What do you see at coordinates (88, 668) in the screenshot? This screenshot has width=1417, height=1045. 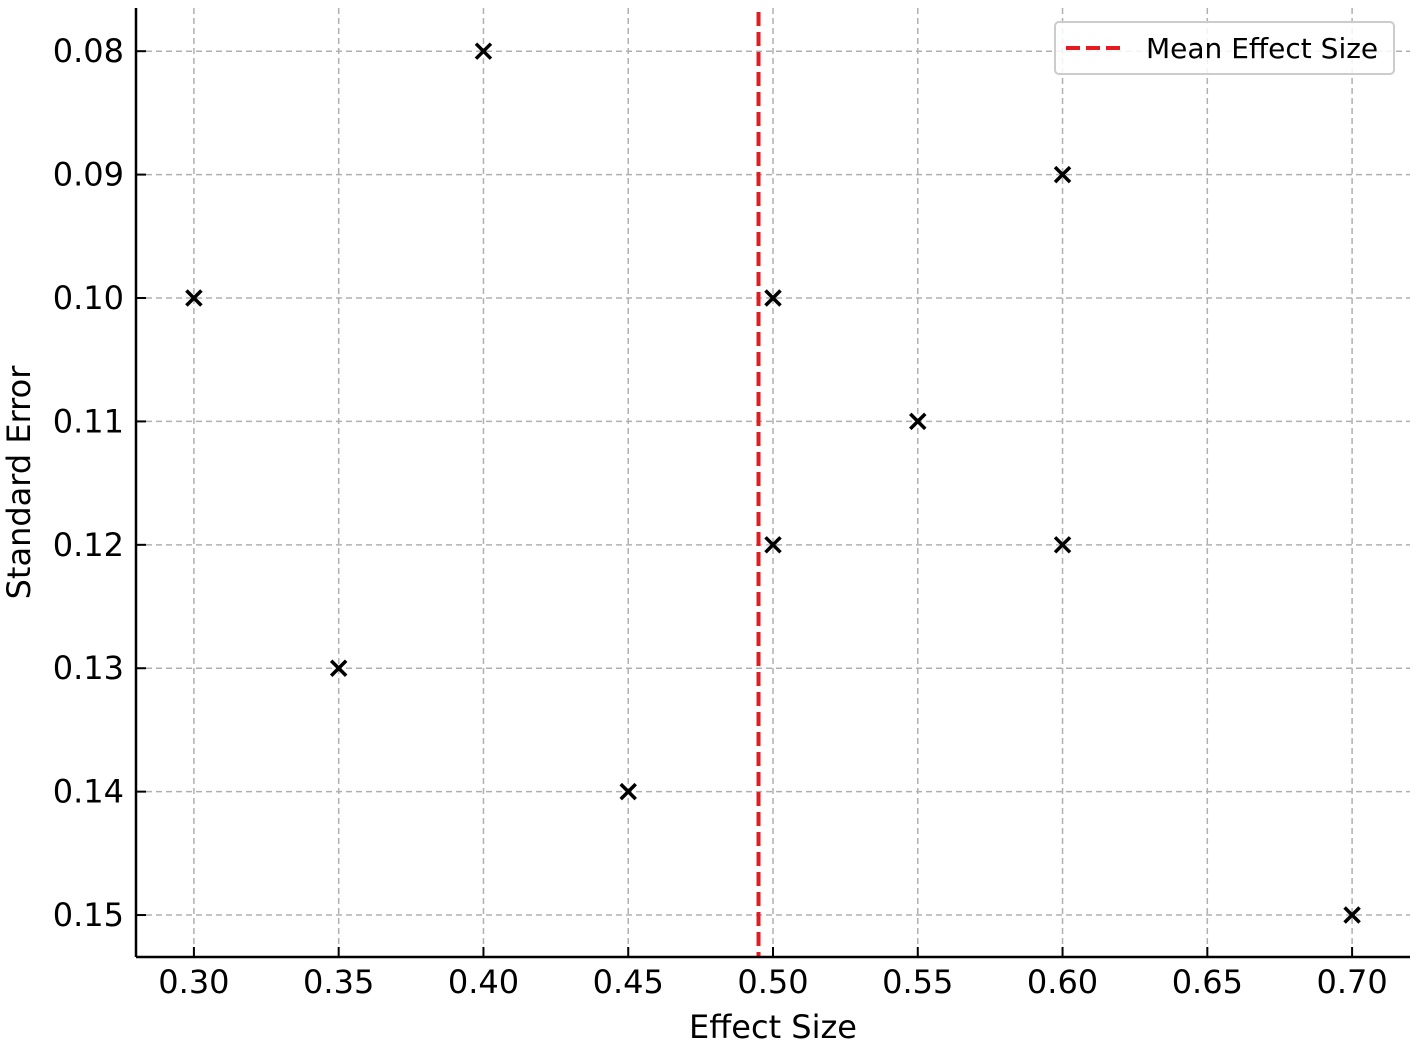 I see `y-tick-label: 0.13` at bounding box center [88, 668].